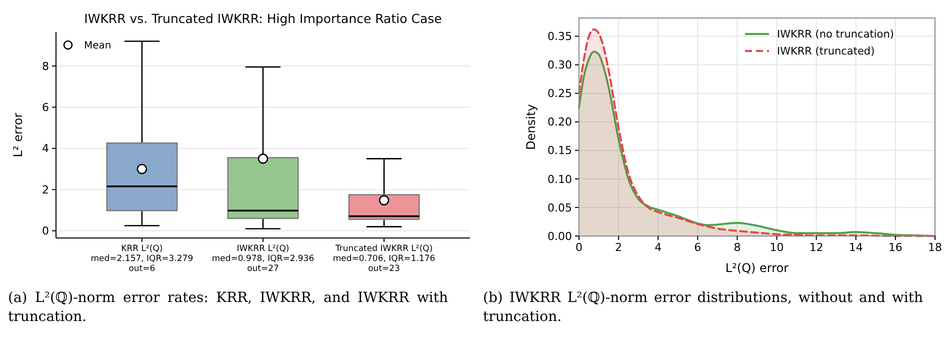 This screenshot has height=363, width=947. Describe the element at coordinates (618, 247) in the screenshot. I see `x-tick-label: 2` at that location.